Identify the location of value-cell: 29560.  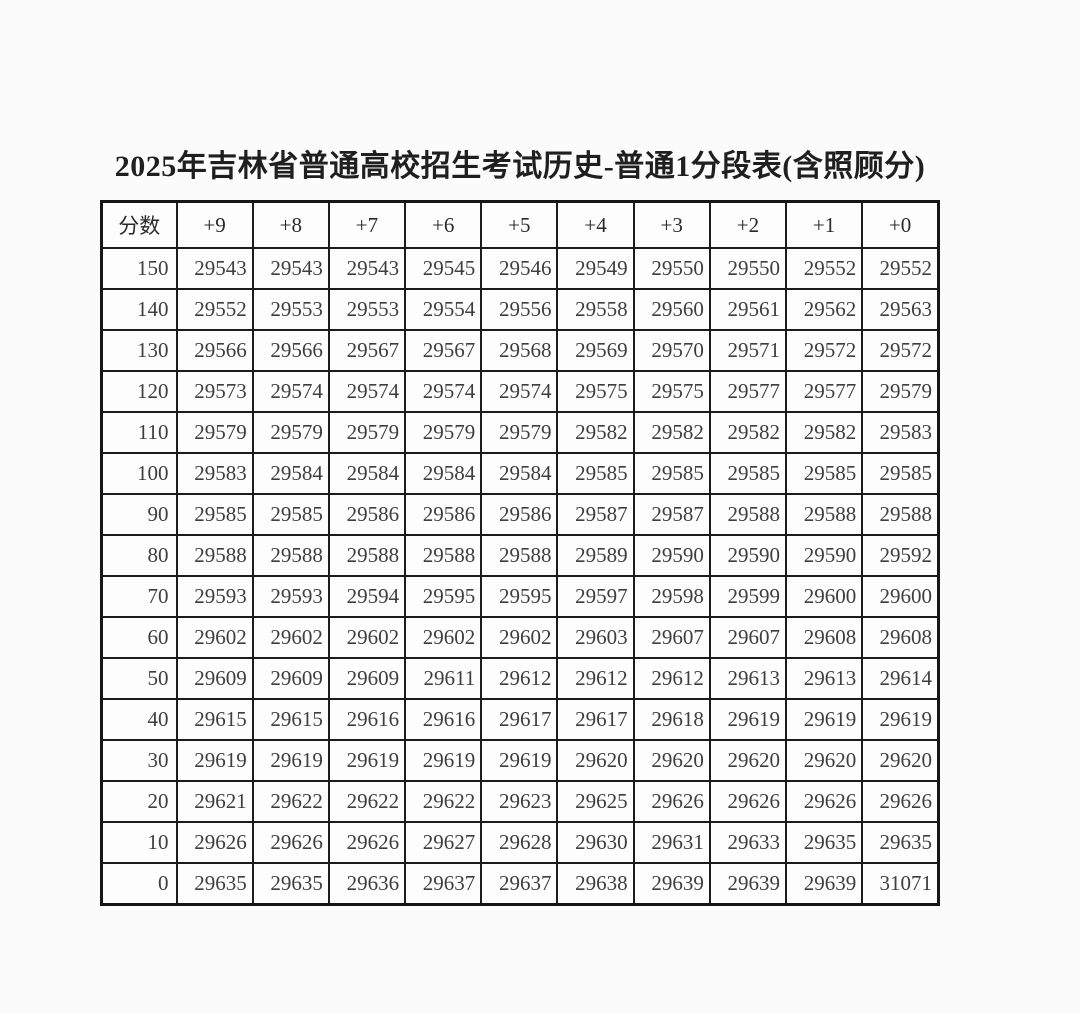
(671, 309).